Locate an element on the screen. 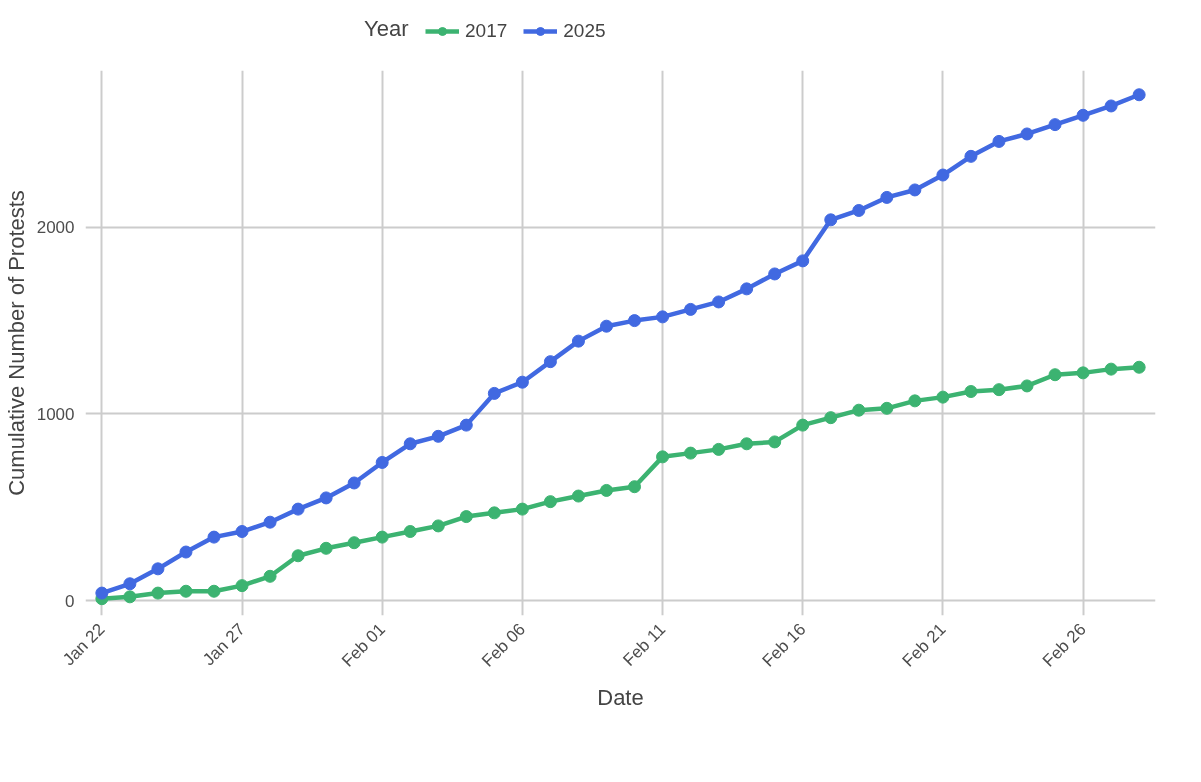  x-tick-label: Feb 21 is located at coordinates (924, 645).